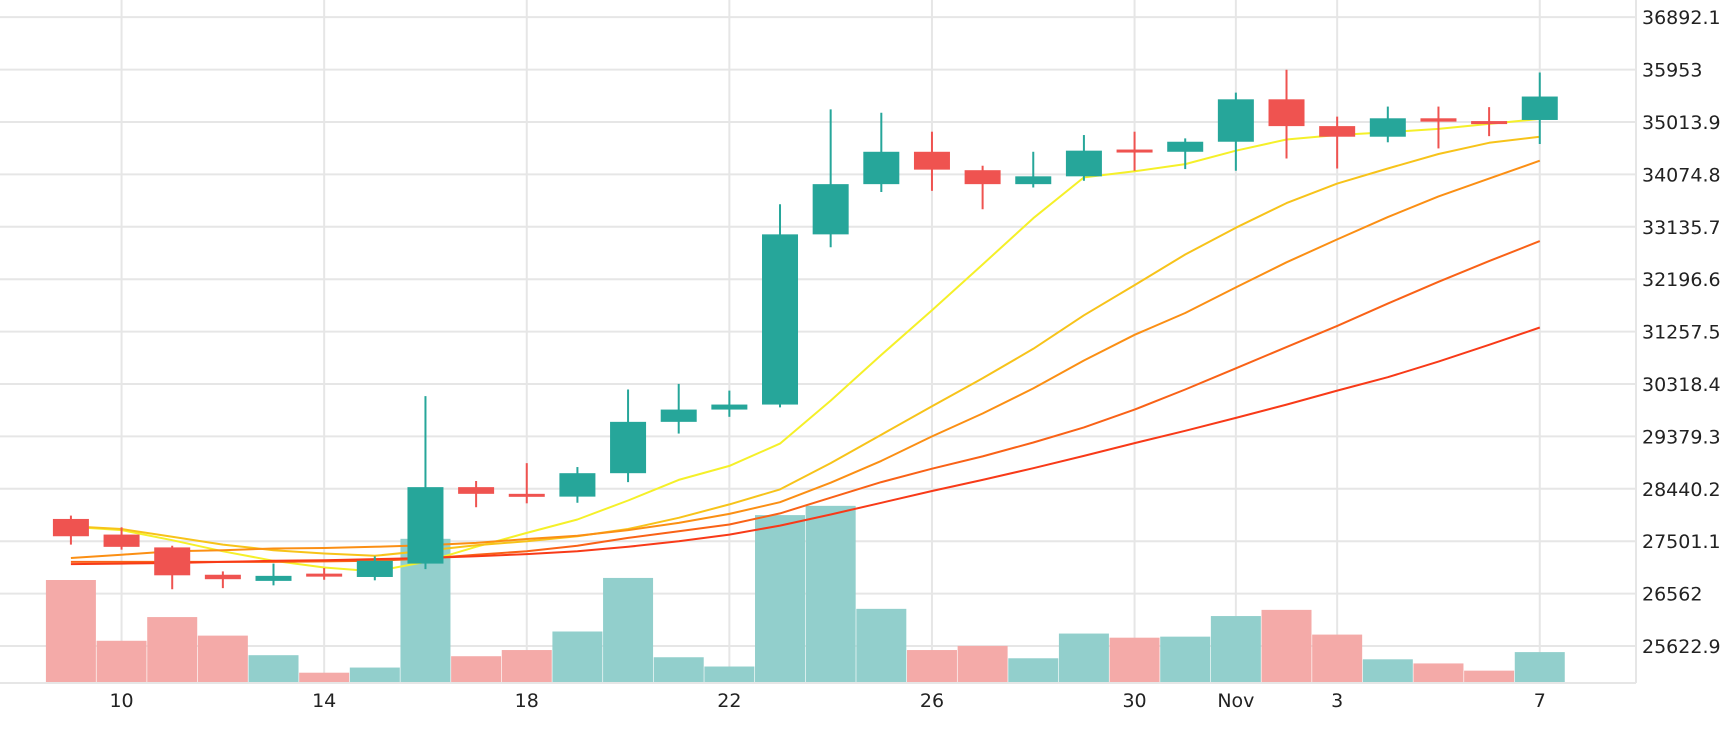 Image resolution: width=1730 pixels, height=734 pixels. I want to click on y-tick-label: 25622.9, so click(1681, 647).